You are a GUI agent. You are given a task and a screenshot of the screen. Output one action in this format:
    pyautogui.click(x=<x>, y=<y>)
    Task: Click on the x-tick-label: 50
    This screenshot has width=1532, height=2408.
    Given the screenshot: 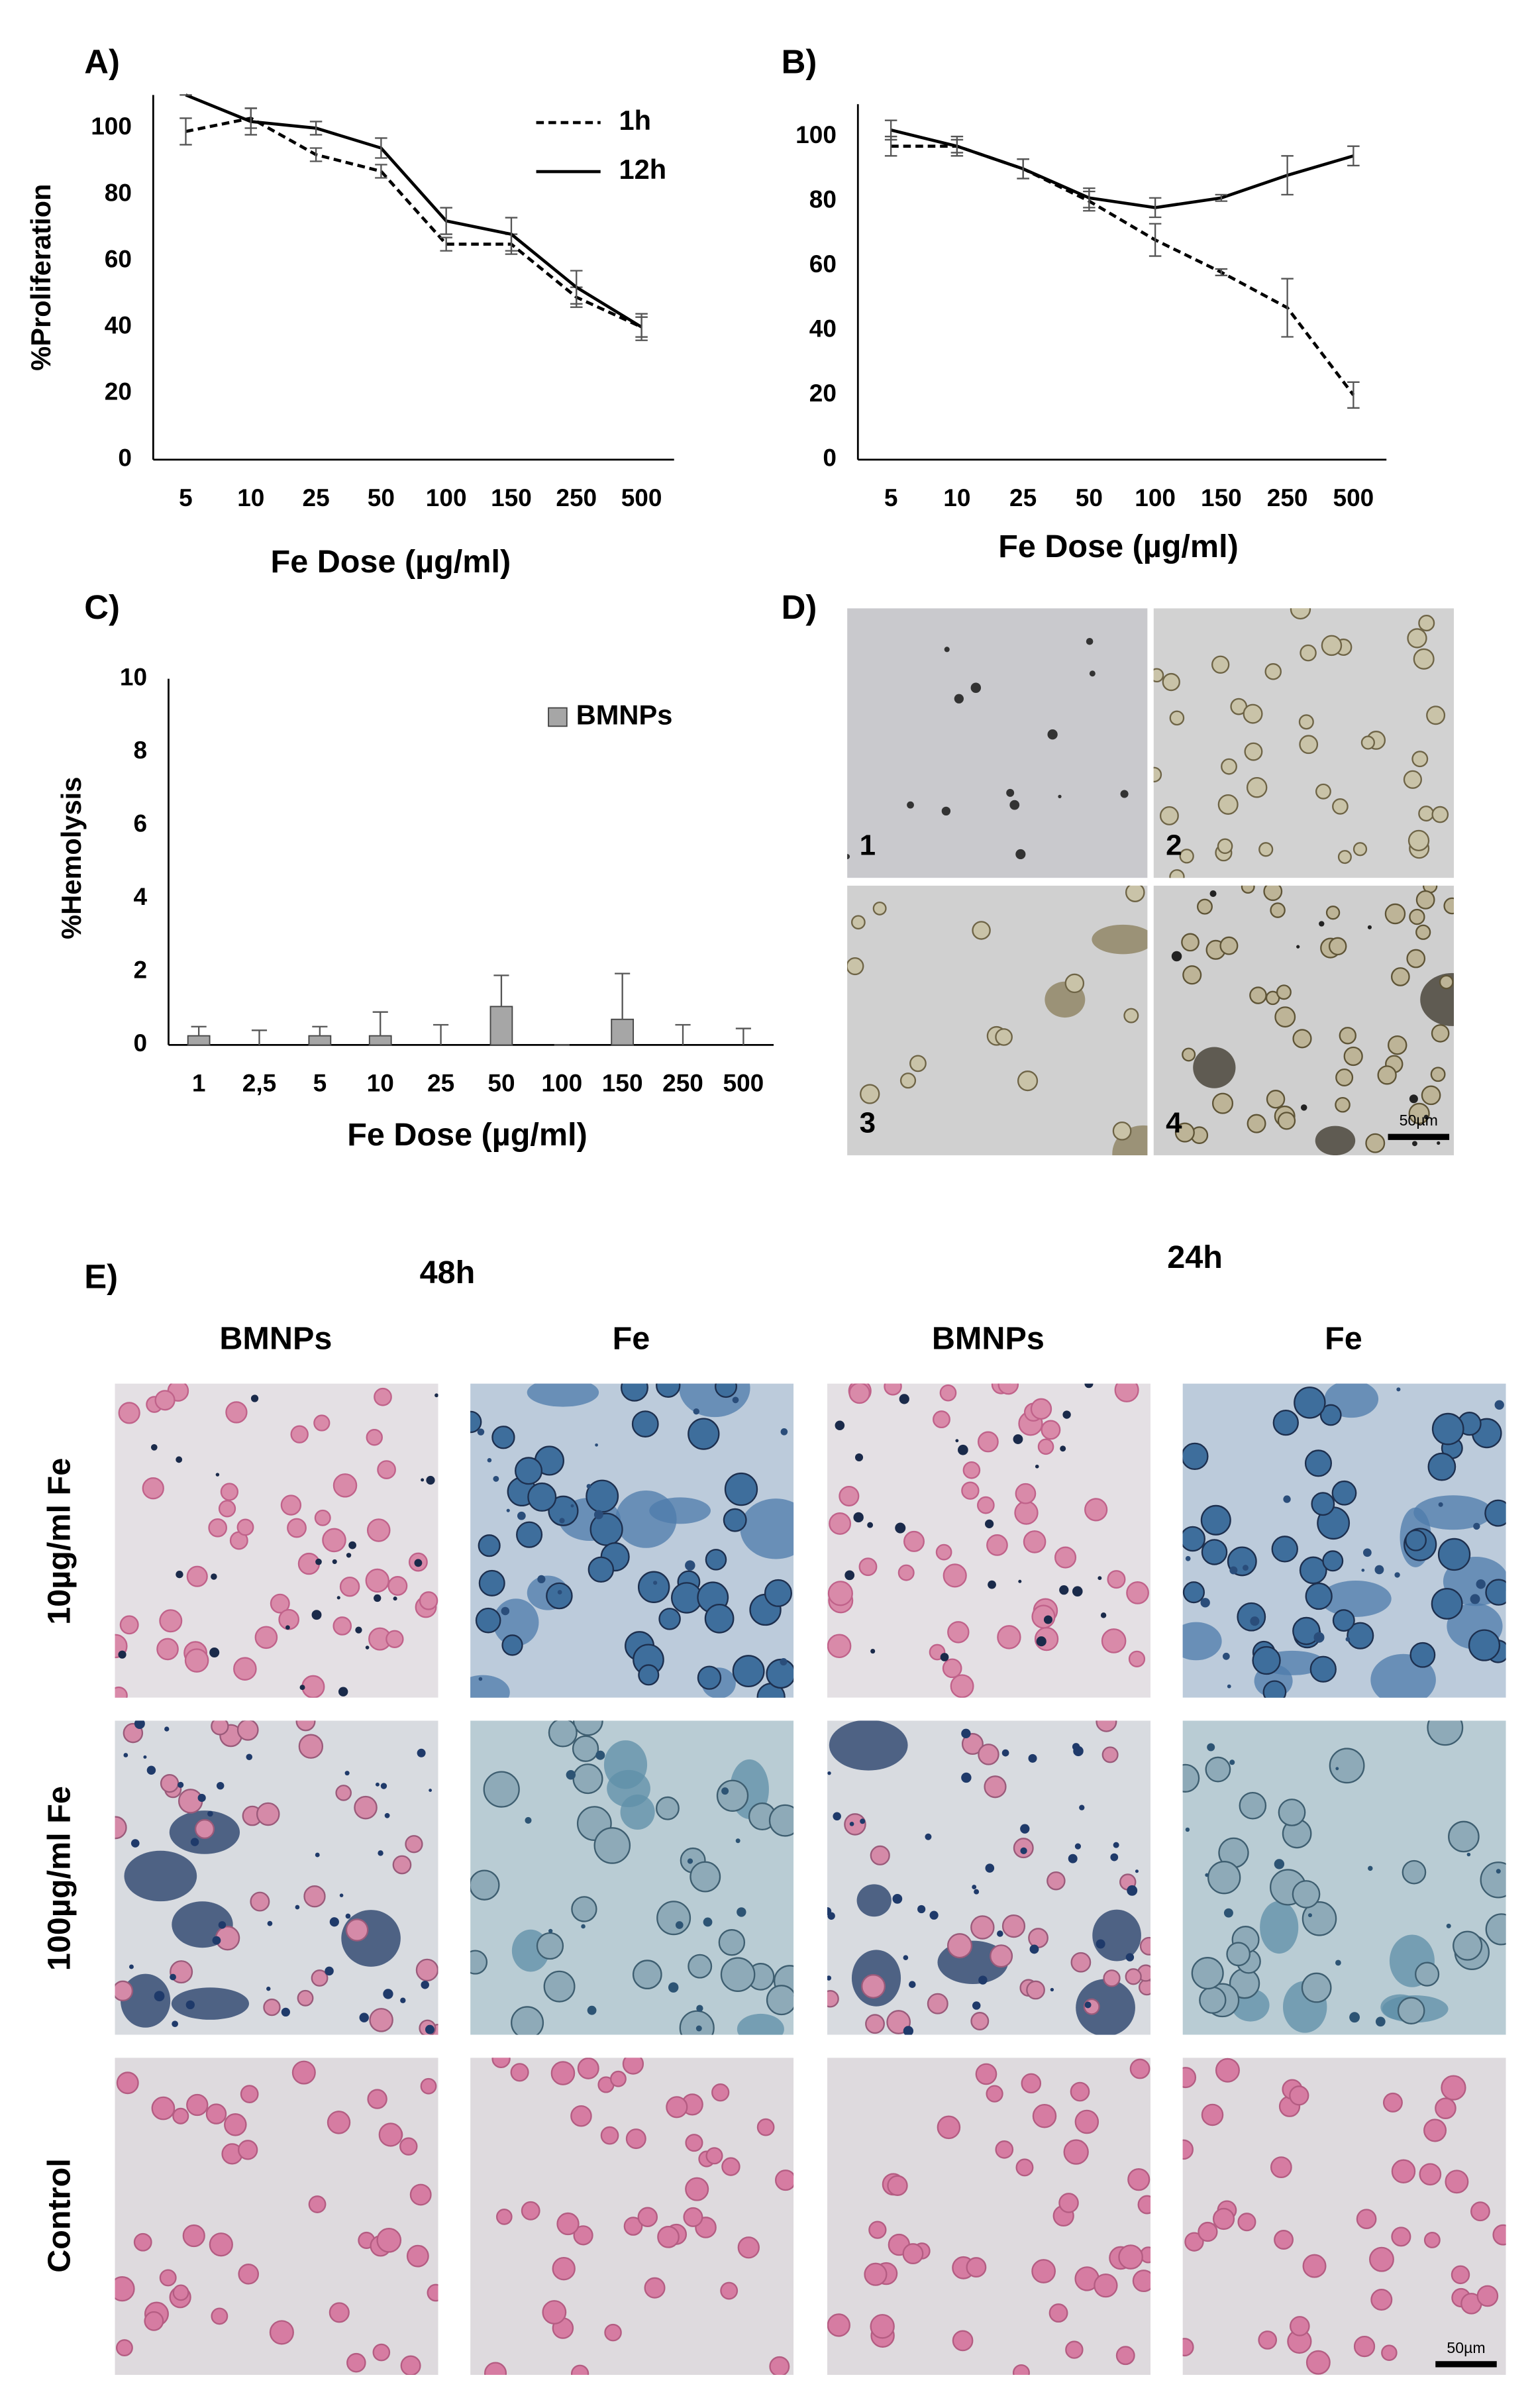 What is the action you would take?
    pyautogui.click(x=1089, y=497)
    